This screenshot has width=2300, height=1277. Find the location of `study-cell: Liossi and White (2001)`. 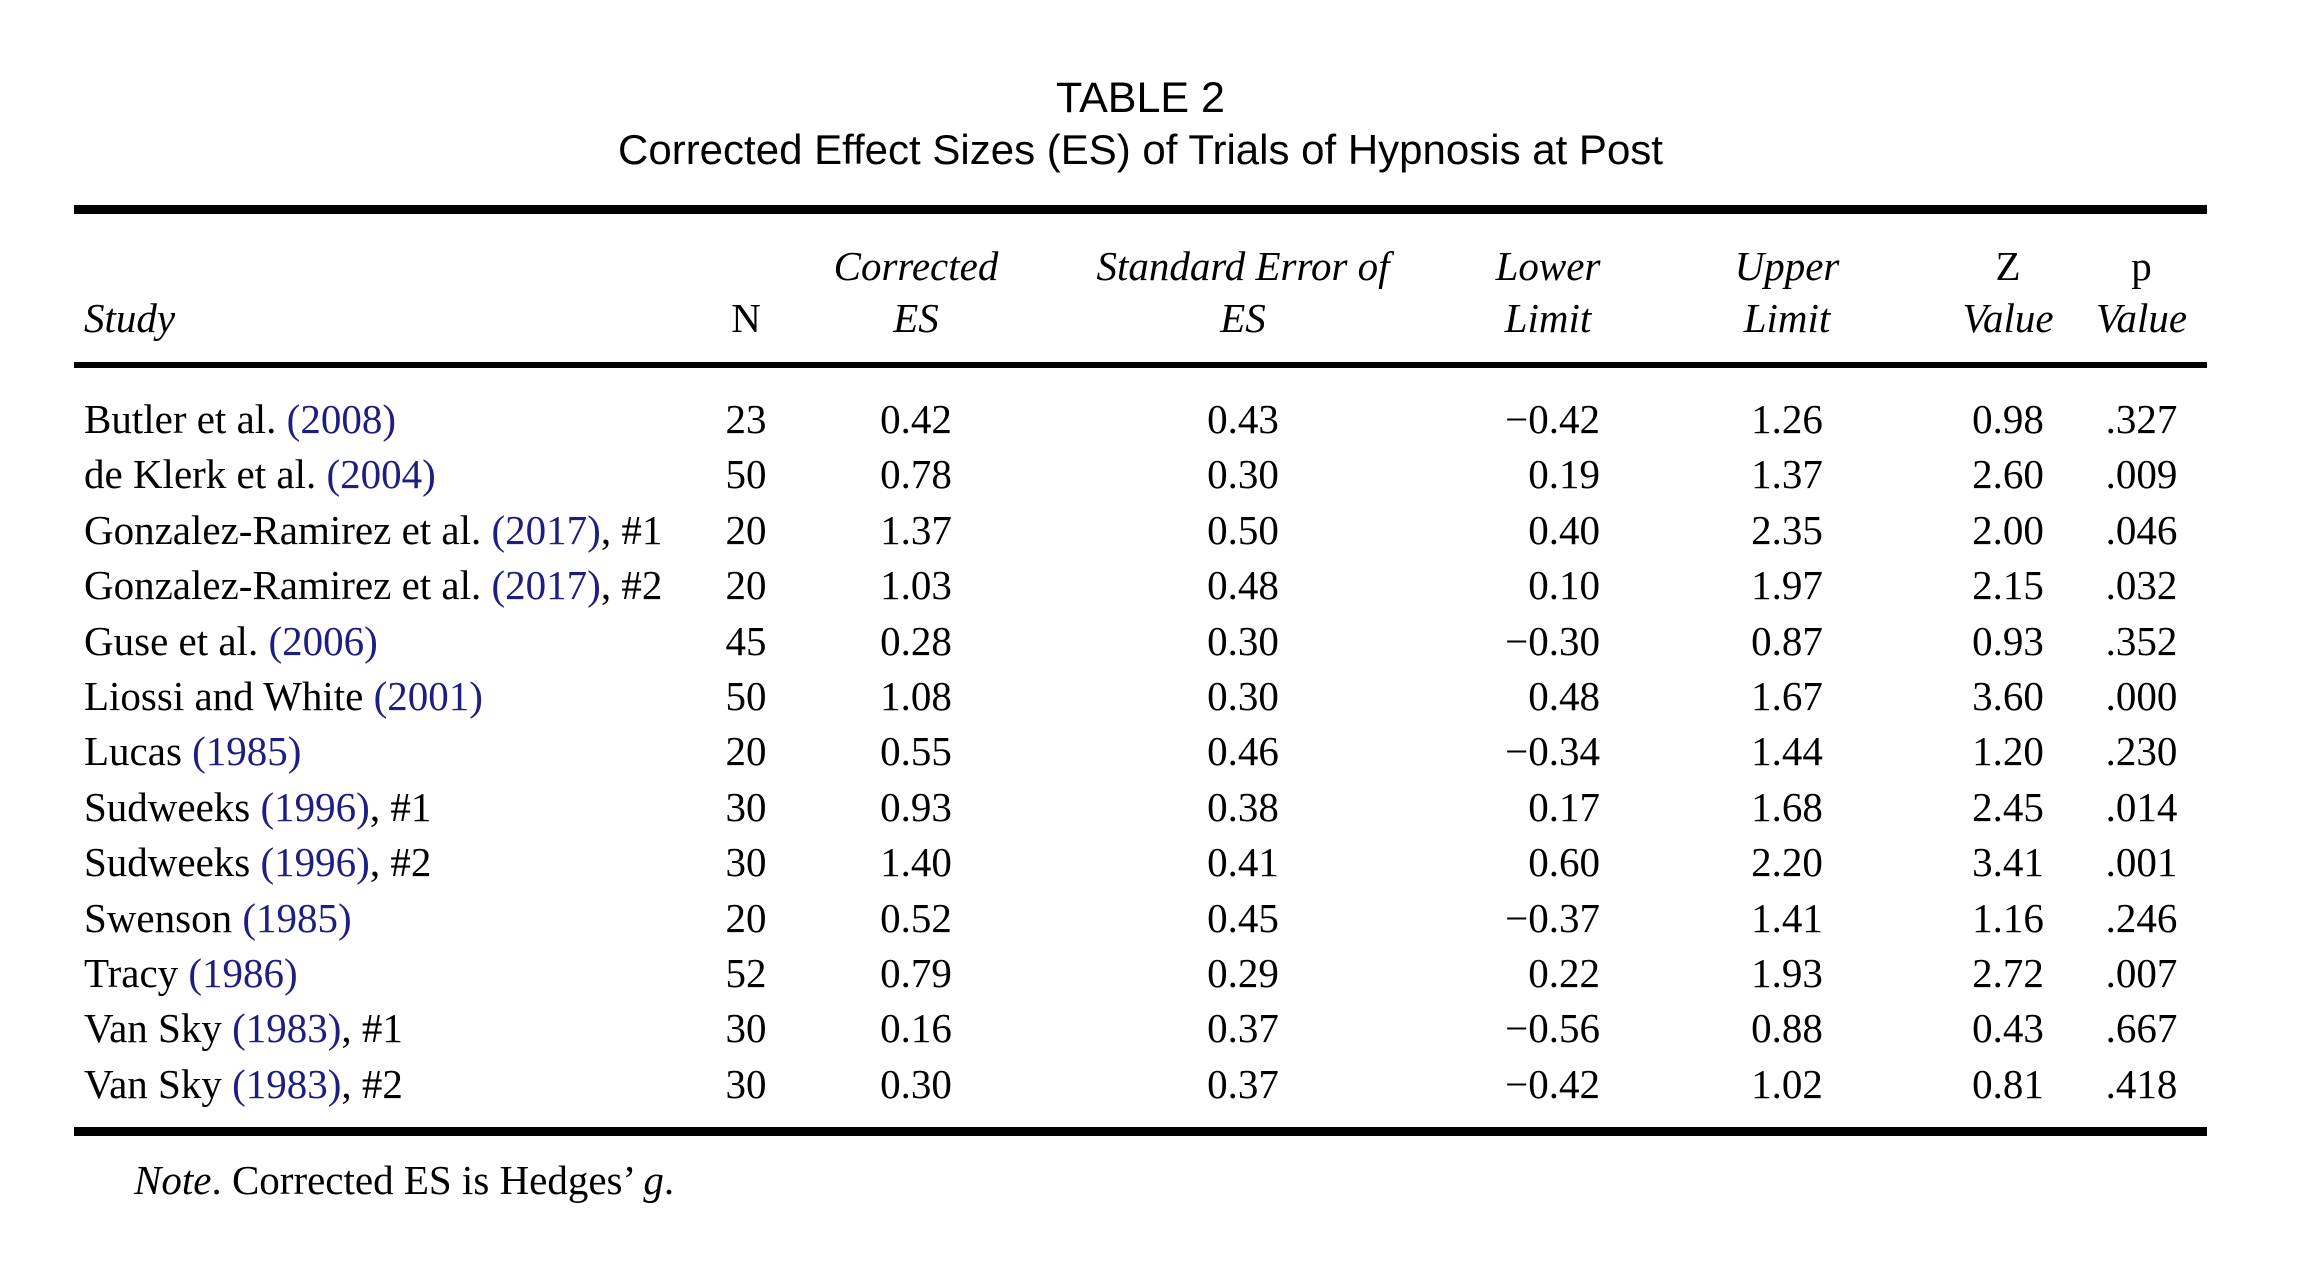

study-cell: Liossi and White (2001) is located at coordinates (379, 696).